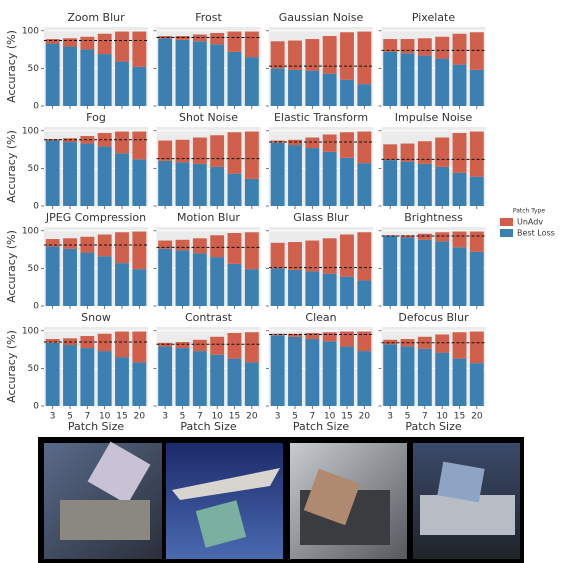 The width and height of the screenshot is (564, 563). What do you see at coordinates (96, 117) in the screenshot?
I see `chart-title: Fog` at bounding box center [96, 117].